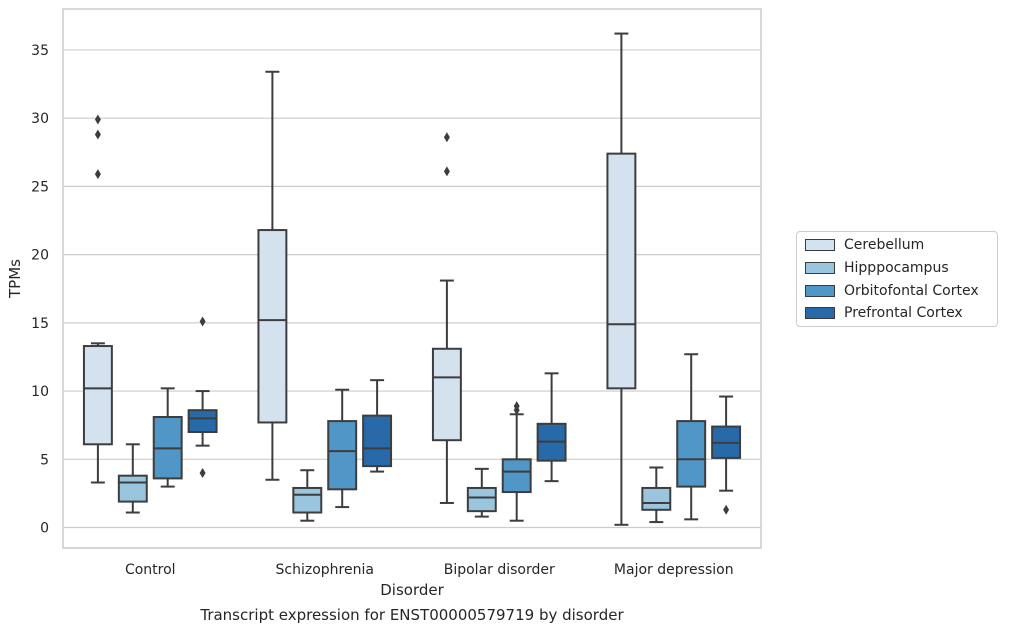  I want to click on y-tick-label: 10, so click(40, 392).